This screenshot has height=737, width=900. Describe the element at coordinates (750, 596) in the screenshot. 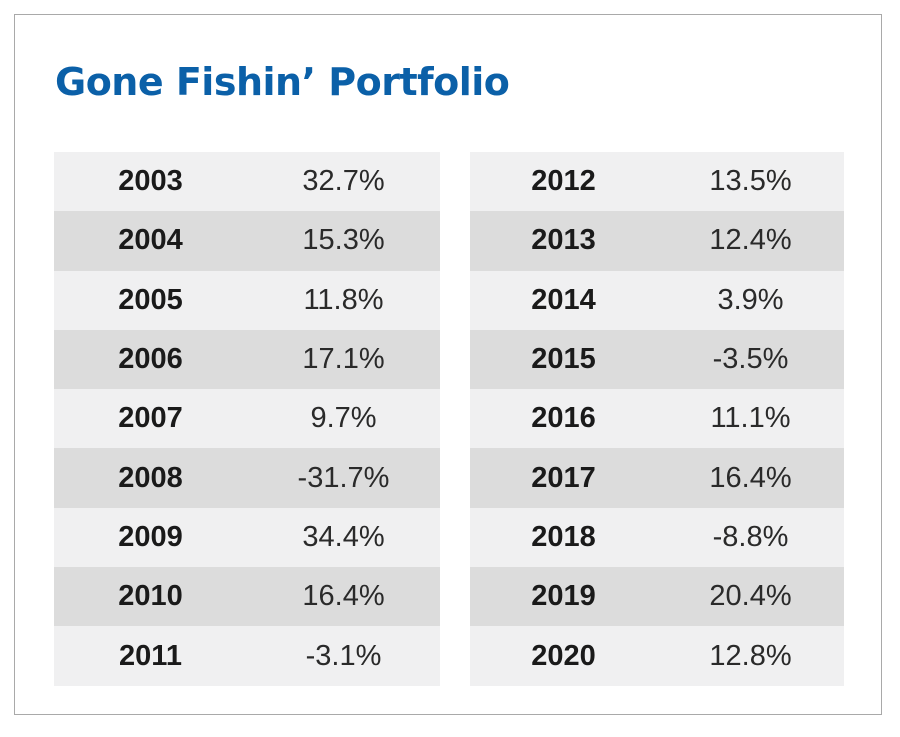

I see `return-cell: 20.4%` at that location.